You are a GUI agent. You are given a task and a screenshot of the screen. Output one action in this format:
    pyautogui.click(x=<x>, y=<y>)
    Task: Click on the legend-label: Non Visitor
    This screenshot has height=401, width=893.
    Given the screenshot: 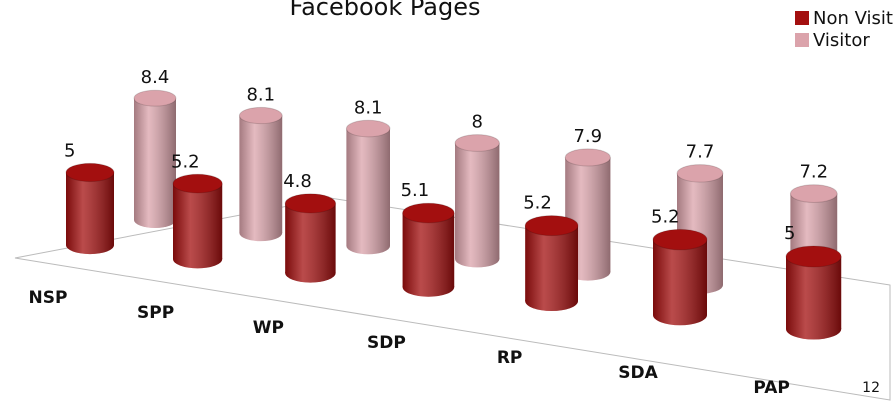 What is the action you would take?
    pyautogui.click(x=853, y=18)
    